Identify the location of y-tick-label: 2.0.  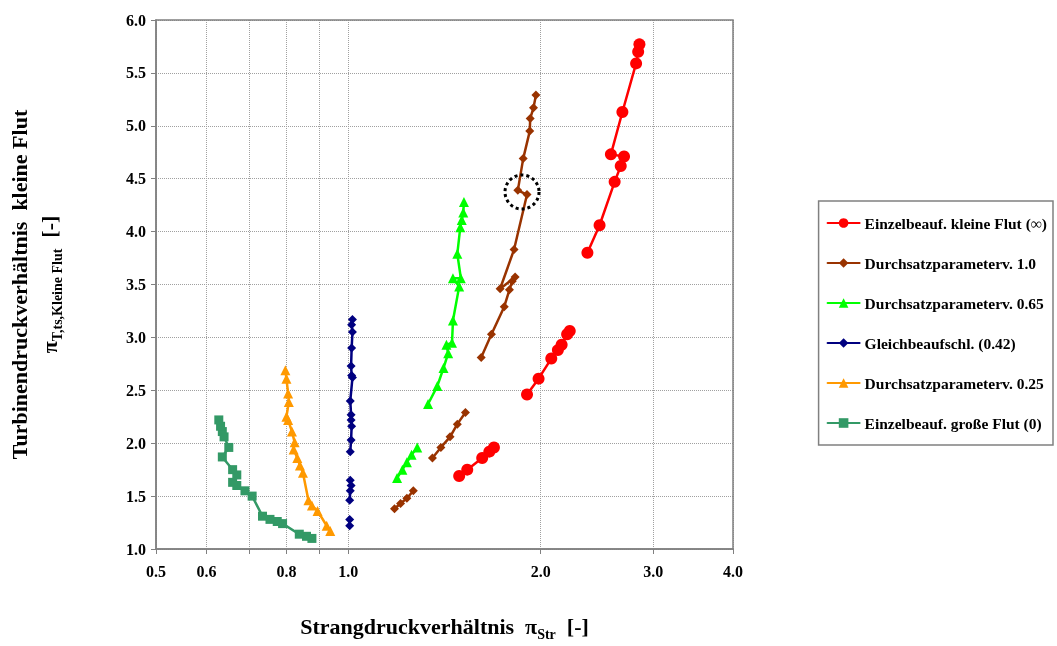
(136, 443).